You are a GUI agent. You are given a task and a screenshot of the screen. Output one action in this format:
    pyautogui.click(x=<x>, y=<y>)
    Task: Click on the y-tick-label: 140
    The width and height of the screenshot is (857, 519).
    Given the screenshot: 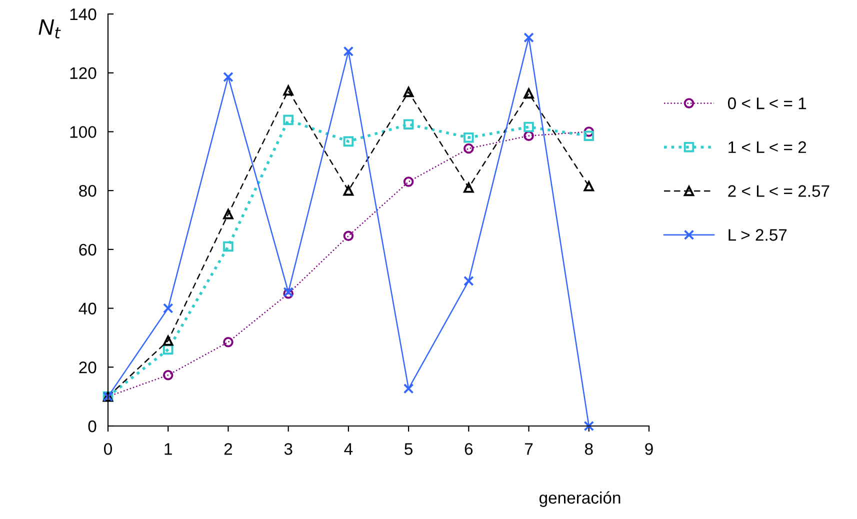 What is the action you would take?
    pyautogui.click(x=83, y=14)
    